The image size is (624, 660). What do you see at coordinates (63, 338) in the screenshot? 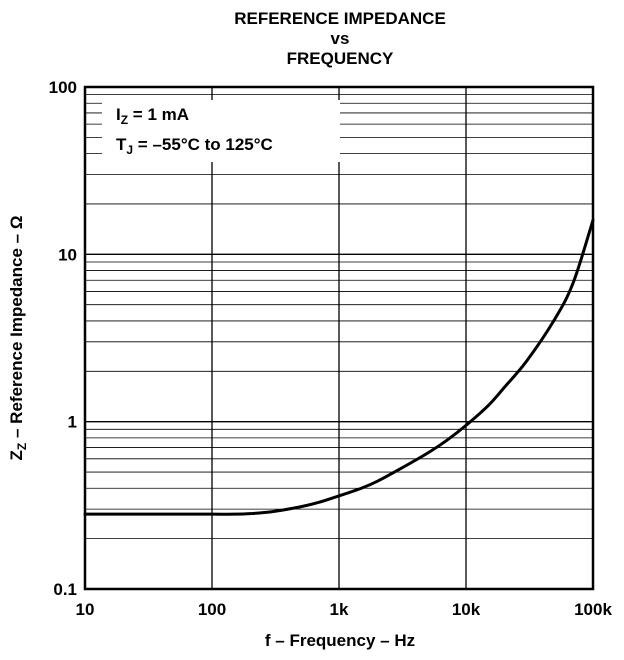
I see `y-tick-labels: 0.1 1 10 100` at bounding box center [63, 338].